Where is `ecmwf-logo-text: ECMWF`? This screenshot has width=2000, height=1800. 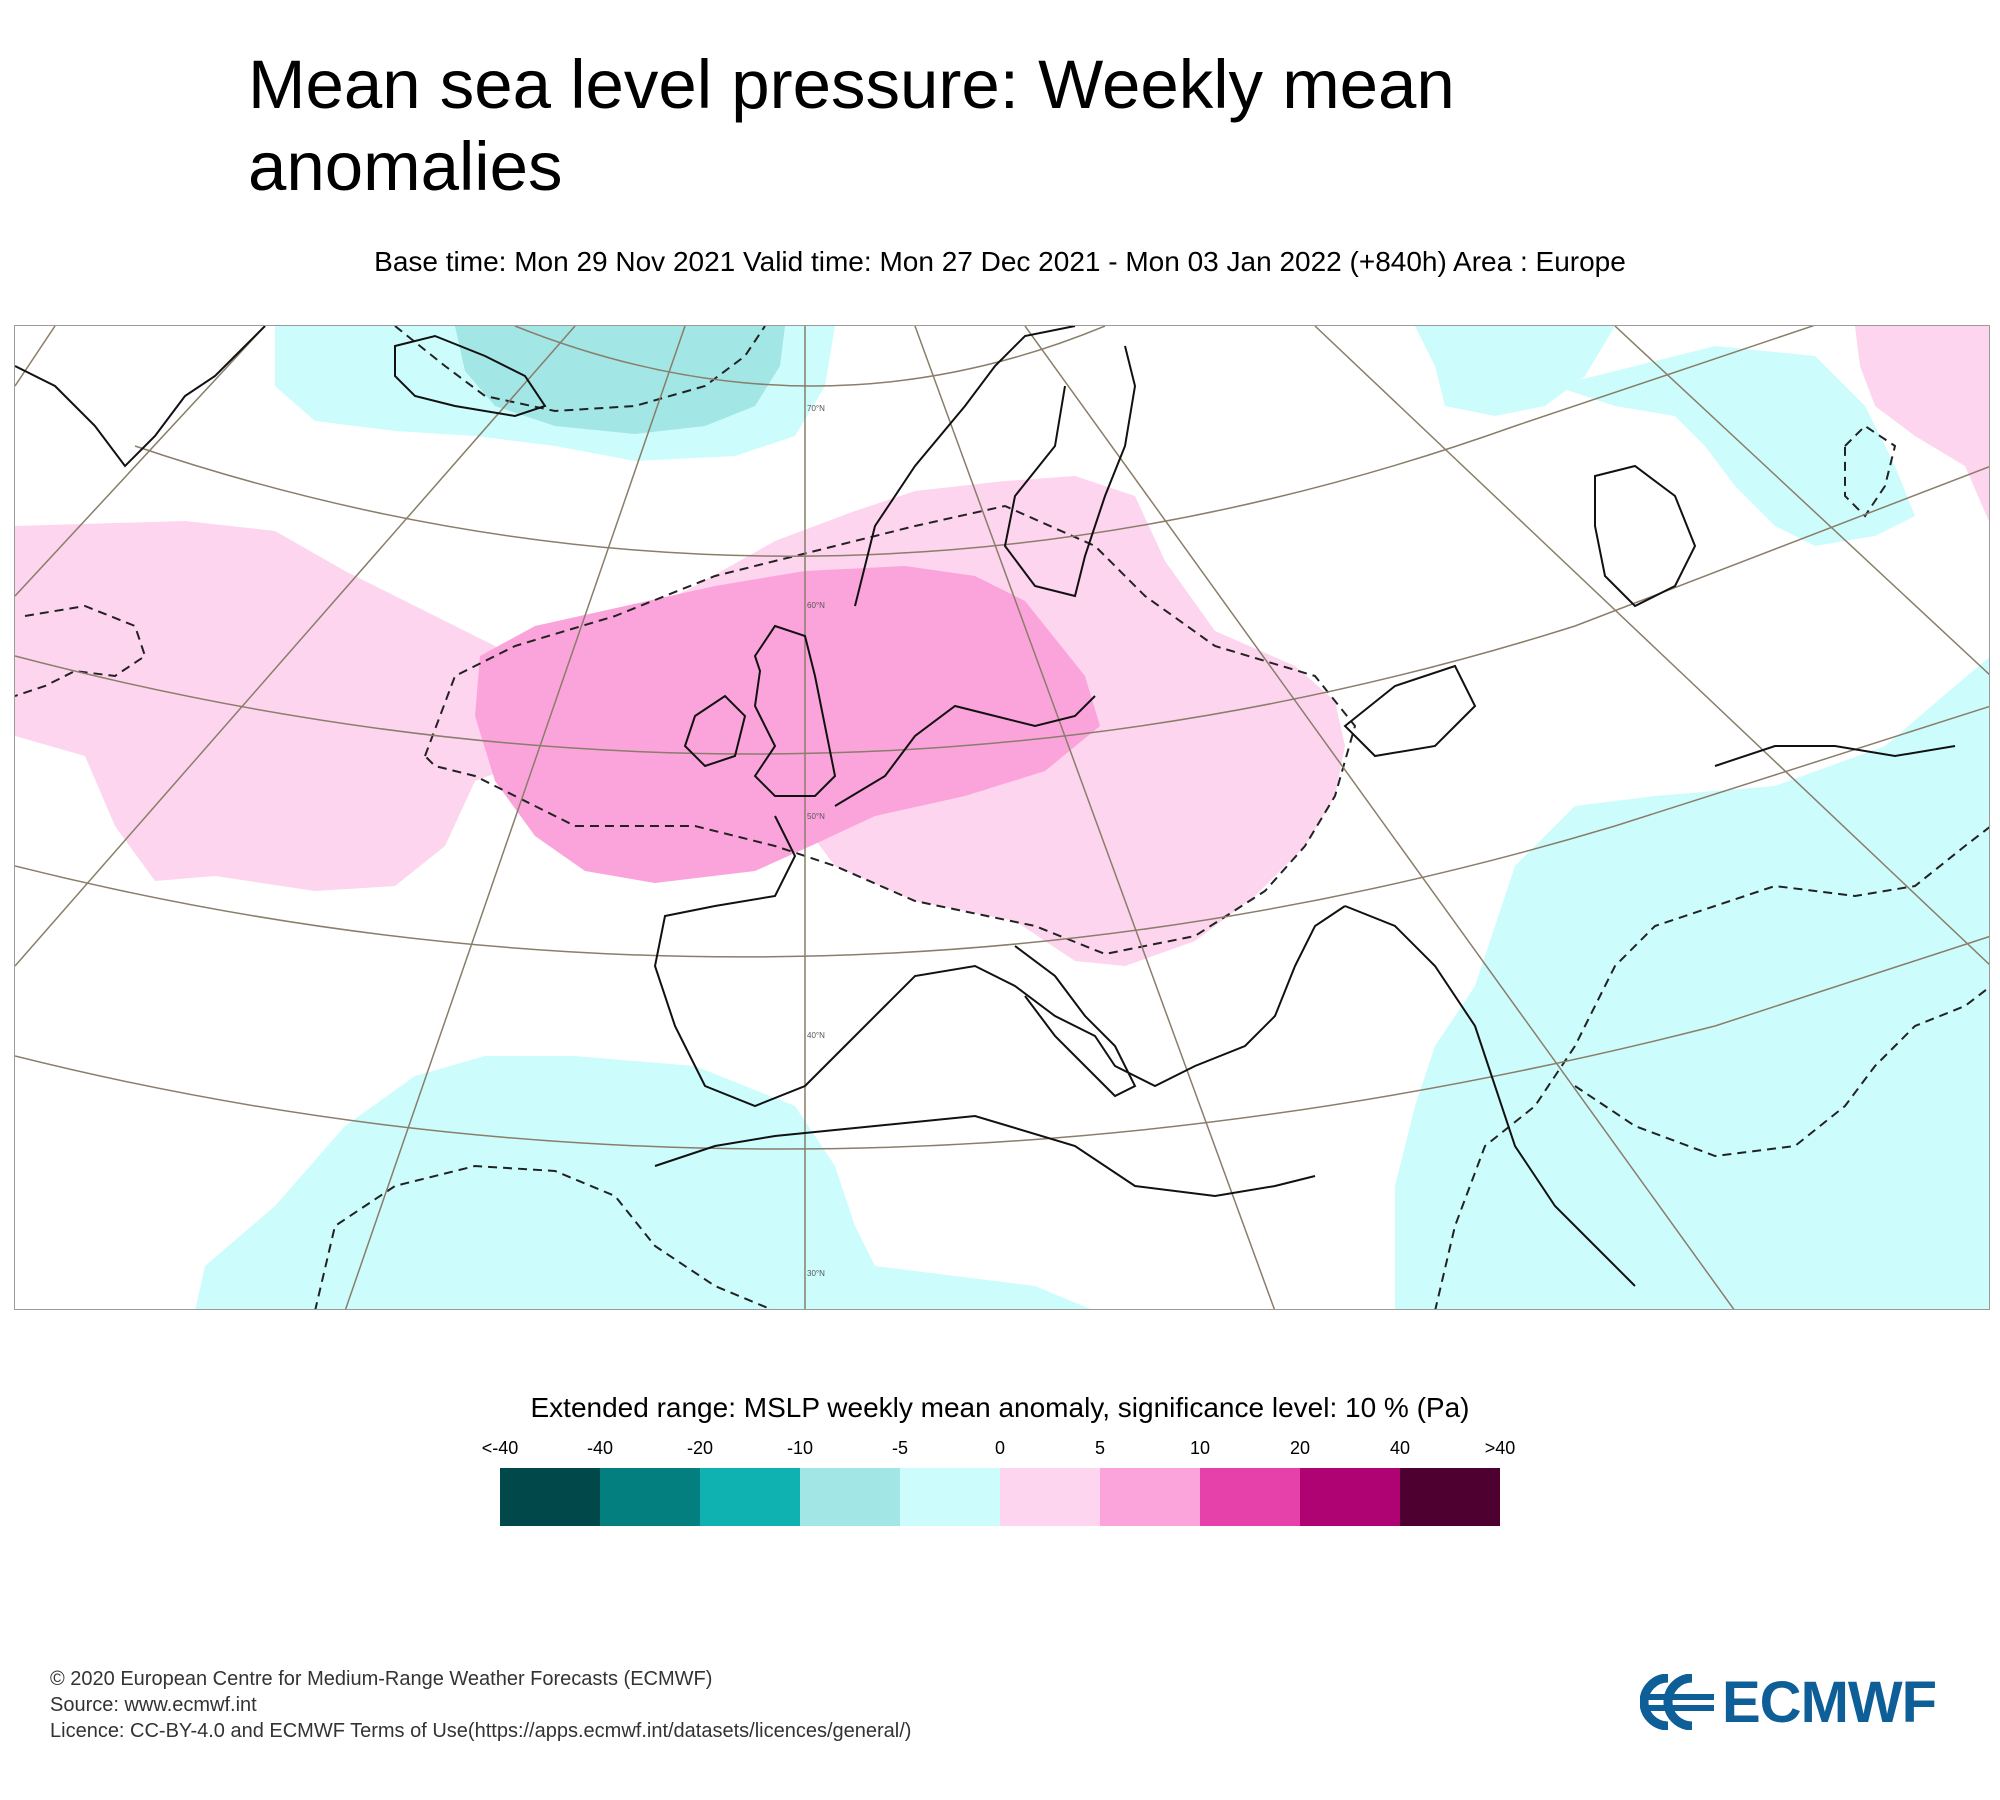 ecmwf-logo-text: ECMWF is located at coordinates (1829, 1702).